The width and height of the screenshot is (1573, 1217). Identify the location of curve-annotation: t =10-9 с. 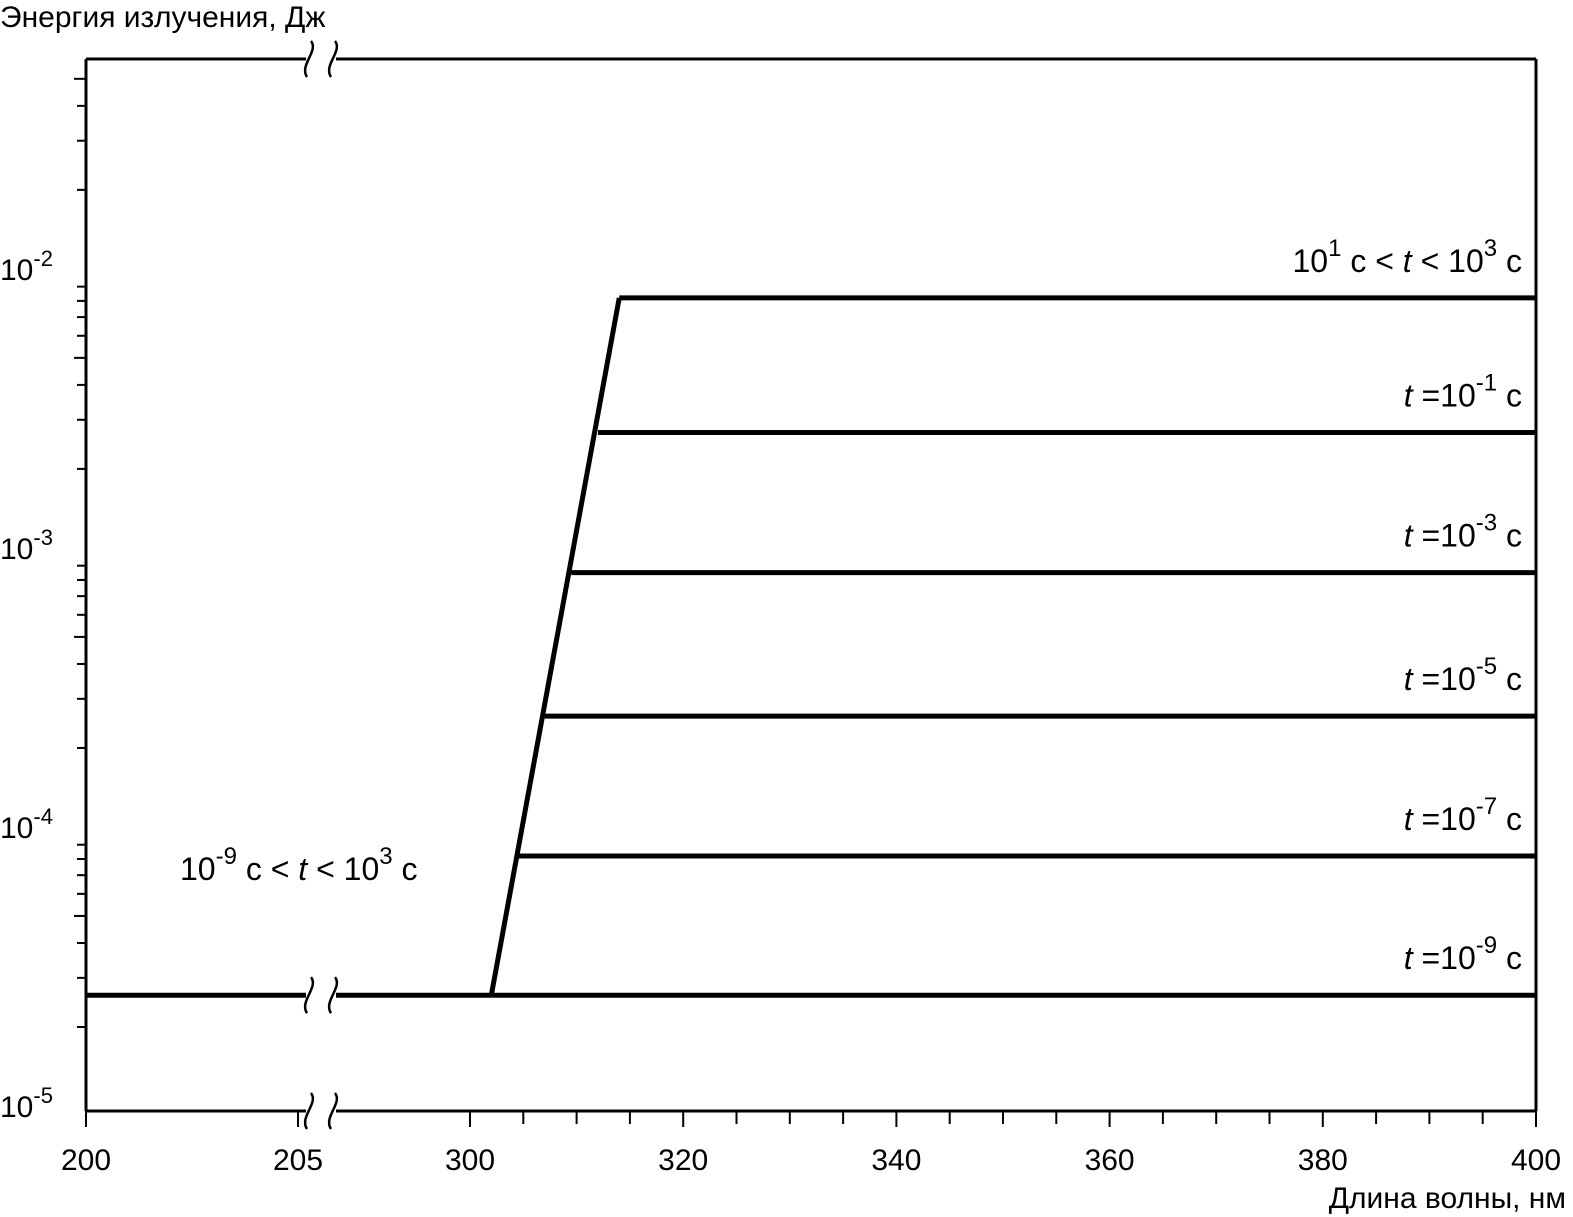
(1463, 954).